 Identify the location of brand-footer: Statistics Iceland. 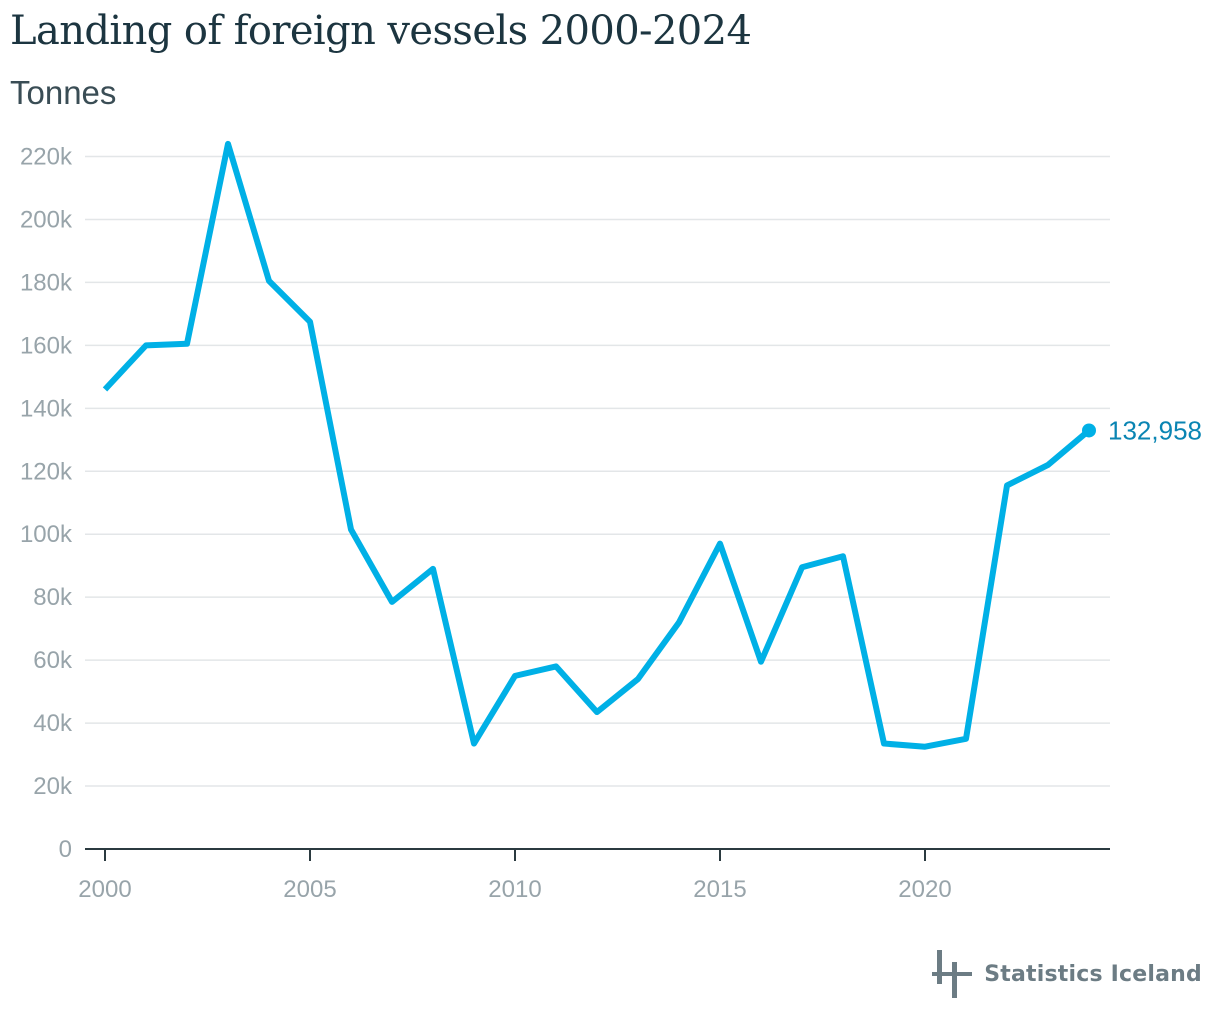
(1067, 974).